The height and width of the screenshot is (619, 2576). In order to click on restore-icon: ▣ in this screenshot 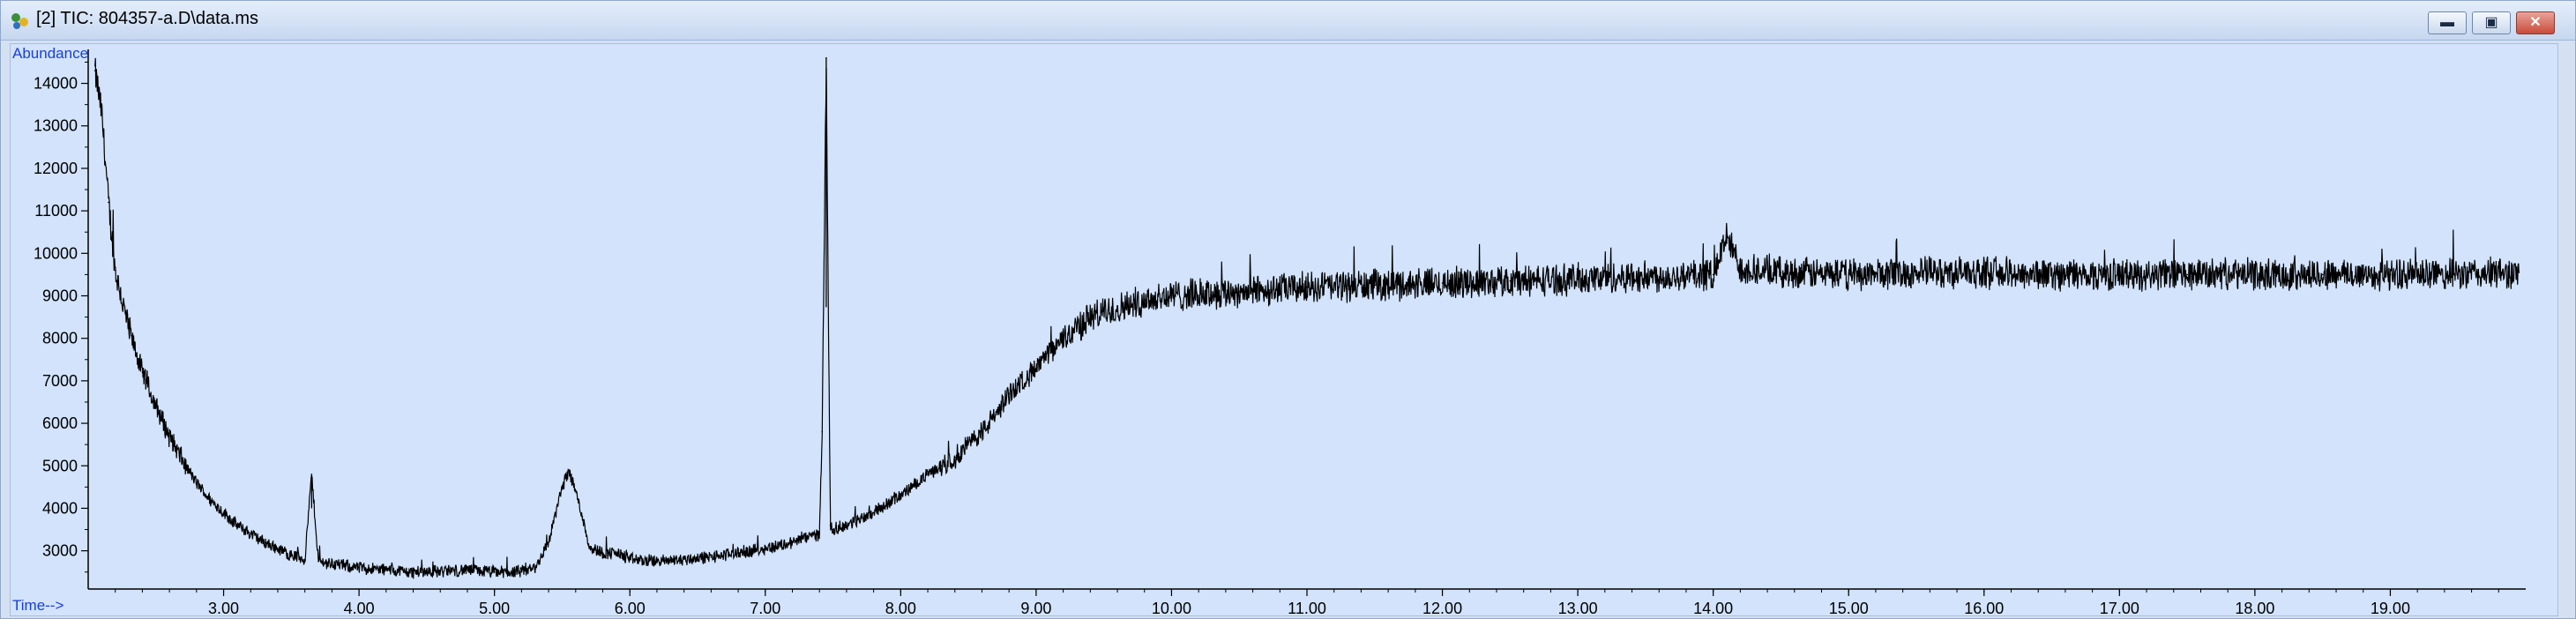, I will do `click(2491, 22)`.